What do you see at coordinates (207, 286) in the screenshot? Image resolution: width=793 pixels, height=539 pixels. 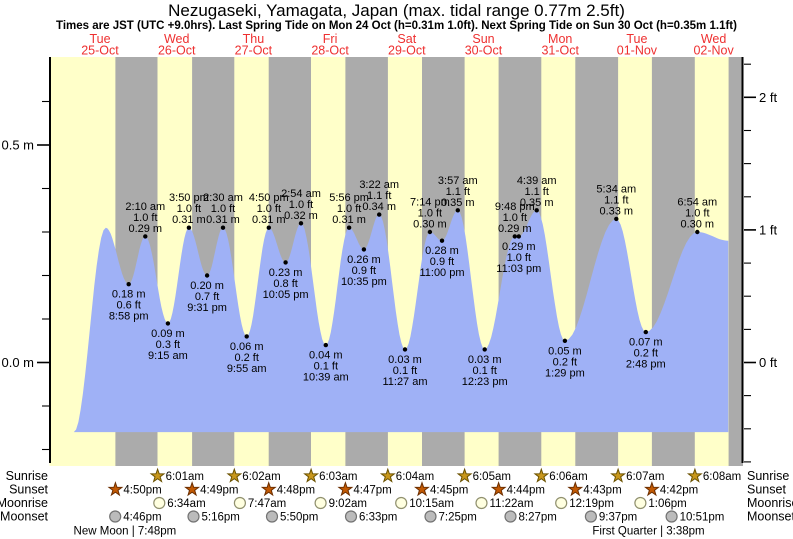 I see `tide-low-annotation-line: 0.20 m` at bounding box center [207, 286].